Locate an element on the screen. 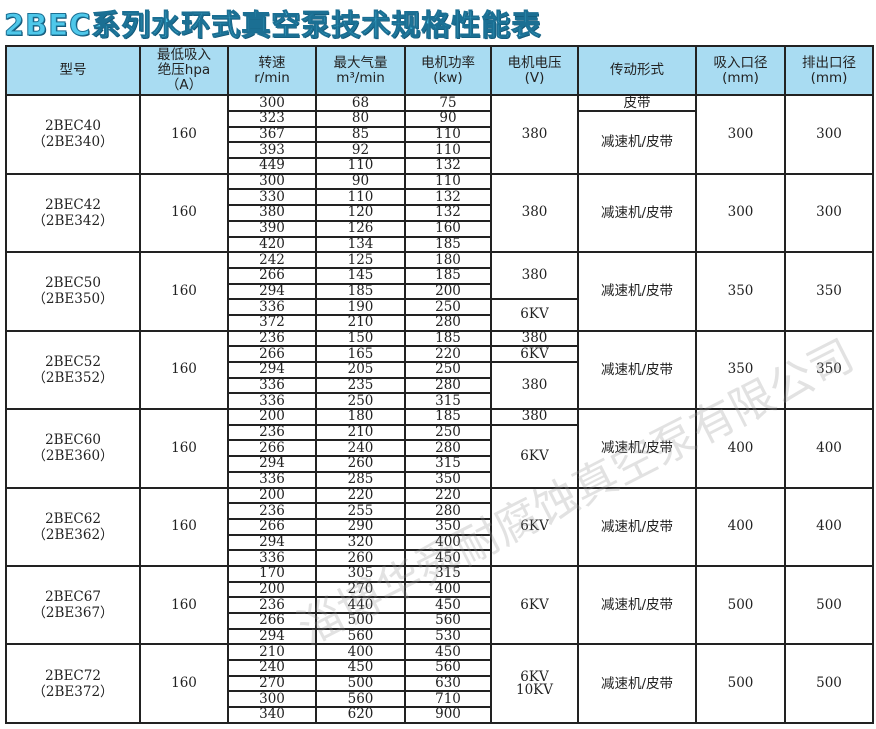  speed-cell: 270 is located at coordinates (272, 683).